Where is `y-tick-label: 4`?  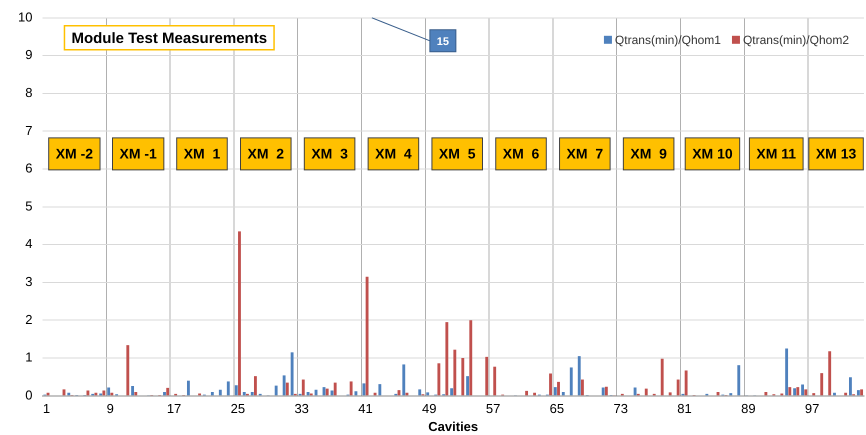 y-tick-label: 4 is located at coordinates (28, 244).